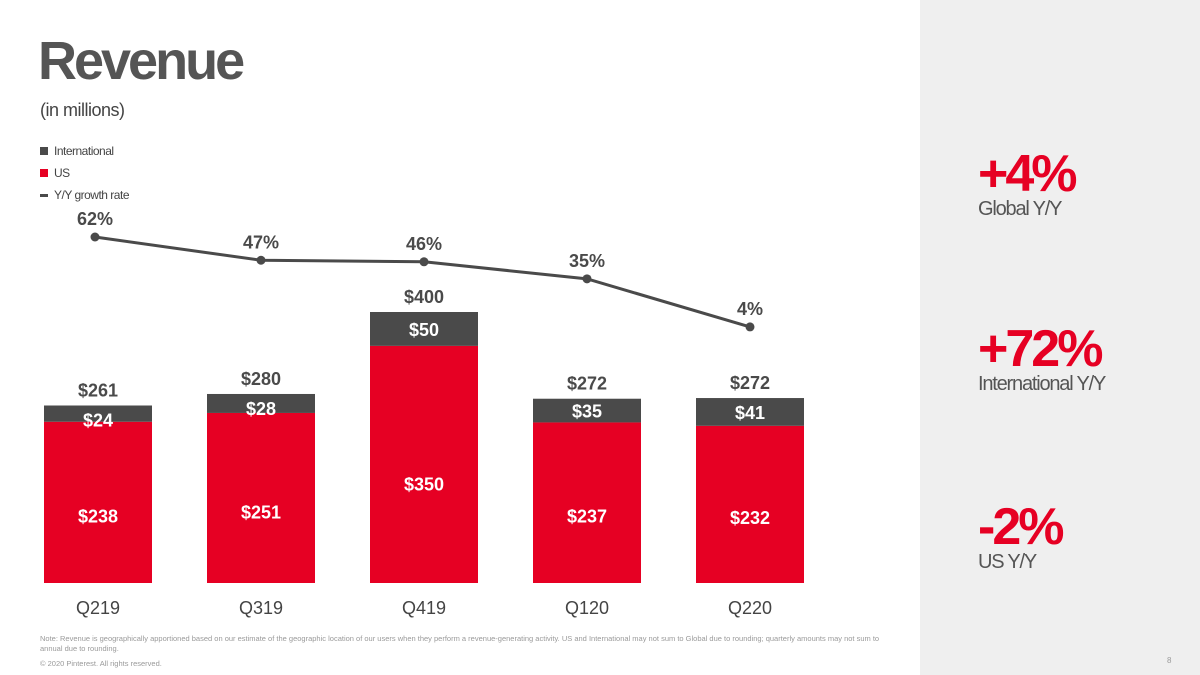 Image resolution: width=1200 pixels, height=675 pixels. Describe the element at coordinates (424, 262) in the screenshot. I see `growth-point-Q419` at that location.